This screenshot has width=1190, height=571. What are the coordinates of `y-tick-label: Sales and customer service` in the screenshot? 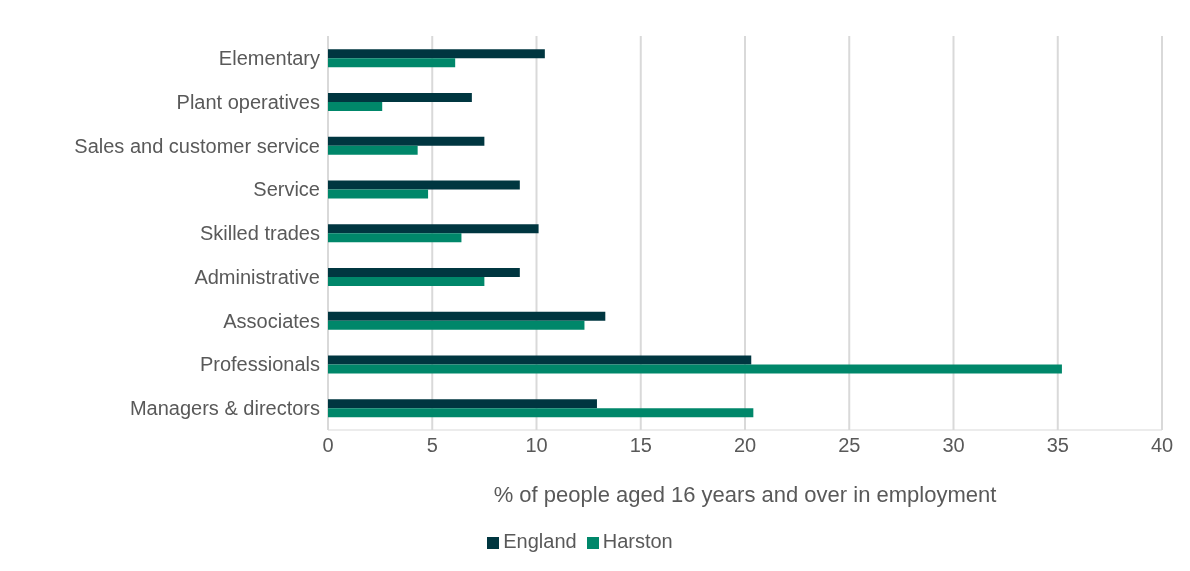 It's located at (197, 145).